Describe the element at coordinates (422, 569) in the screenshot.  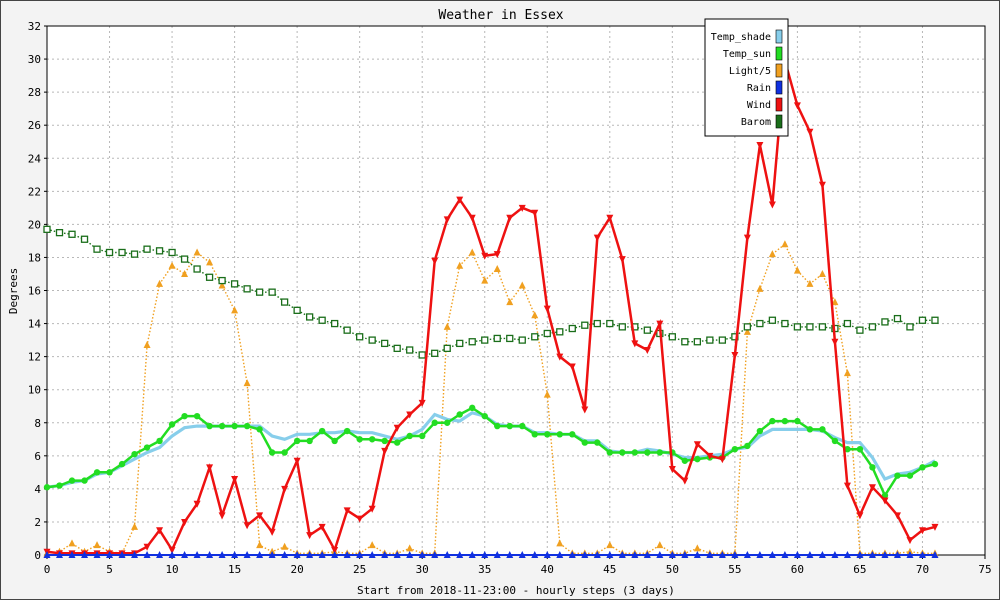
I see `x-tick-label: 30` at that location.